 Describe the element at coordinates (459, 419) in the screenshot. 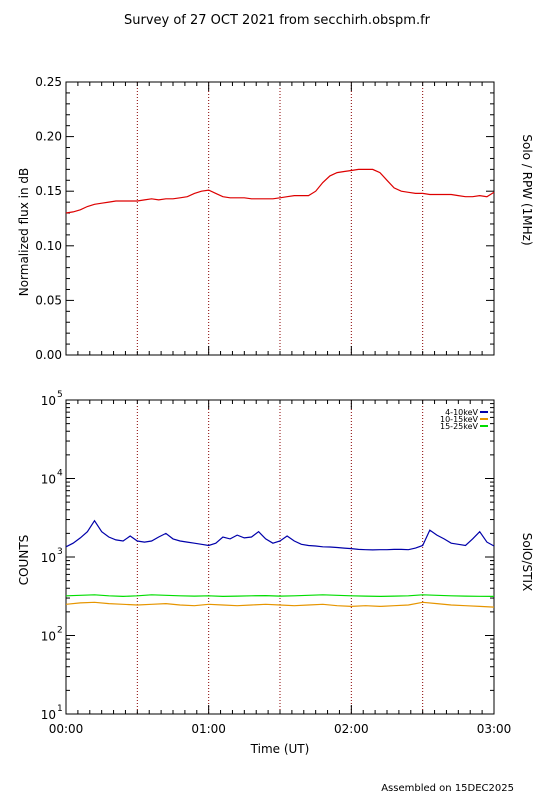

I see `stix-legend-label: 10-15keV` at that location.